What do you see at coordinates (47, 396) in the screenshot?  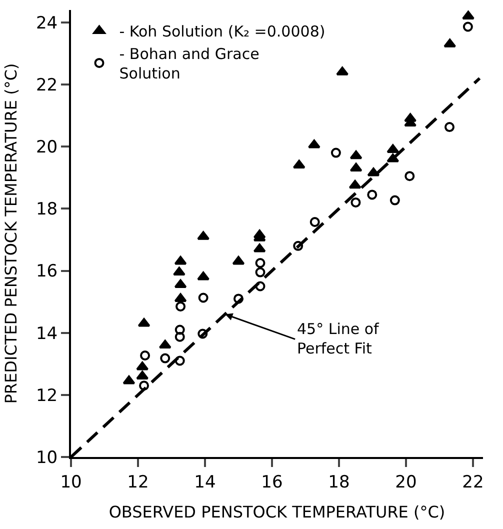 I see `y-tick-label: 12` at bounding box center [47, 396].